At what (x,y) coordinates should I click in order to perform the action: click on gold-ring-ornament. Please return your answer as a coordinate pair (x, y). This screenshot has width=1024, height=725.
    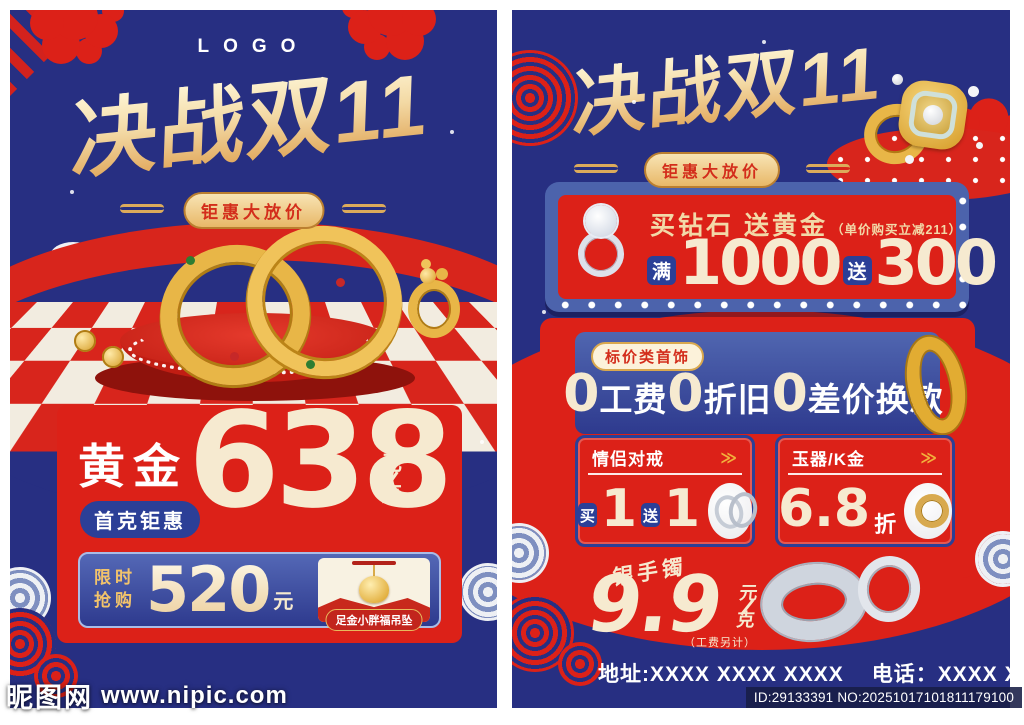
    Looking at the image, I should click on (932, 511).